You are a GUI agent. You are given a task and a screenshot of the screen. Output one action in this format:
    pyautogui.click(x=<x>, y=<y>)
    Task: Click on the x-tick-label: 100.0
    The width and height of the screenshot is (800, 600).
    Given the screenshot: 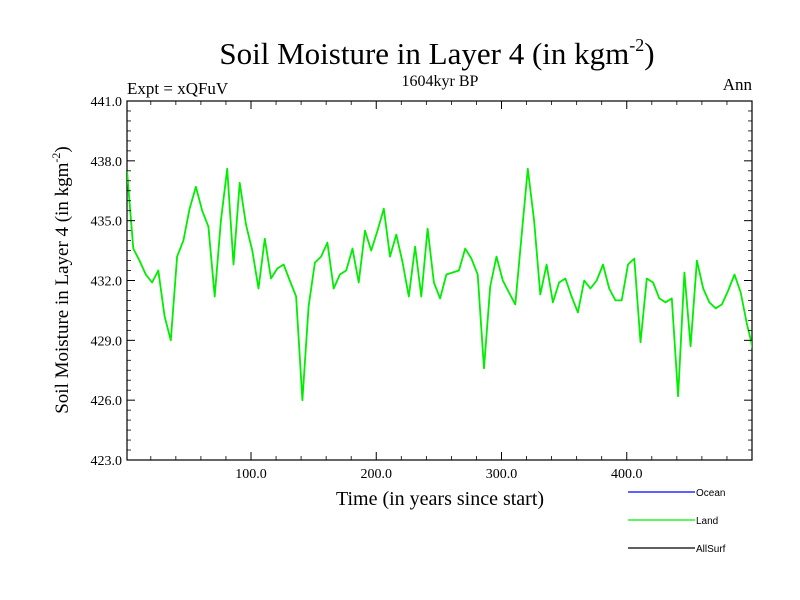 What is the action you would take?
    pyautogui.click(x=251, y=474)
    